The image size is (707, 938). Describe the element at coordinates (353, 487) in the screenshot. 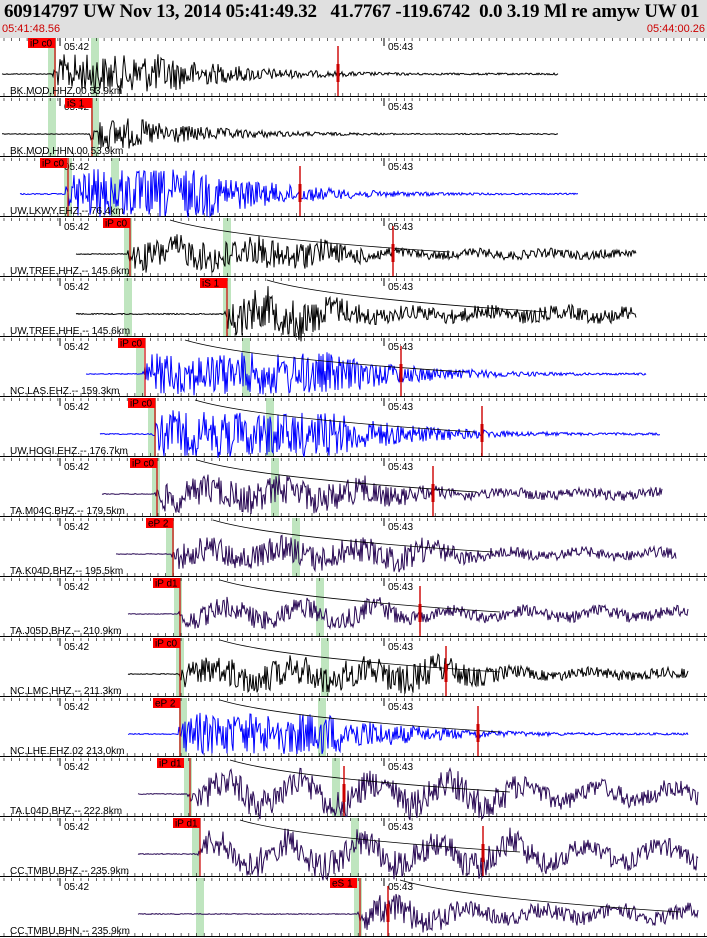

I see `trace-row: 05:42 05:43 iP c0 TA.M04C.BHZ.-- 179.5km` at that location.